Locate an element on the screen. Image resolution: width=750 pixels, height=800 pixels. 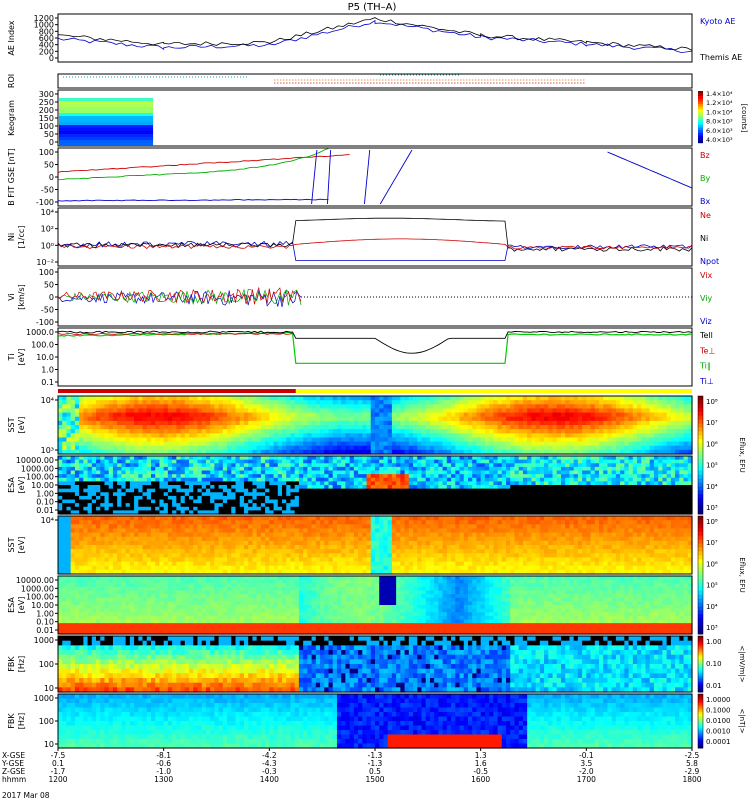
esa-ions-spectrogram is located at coordinates (375, 485).